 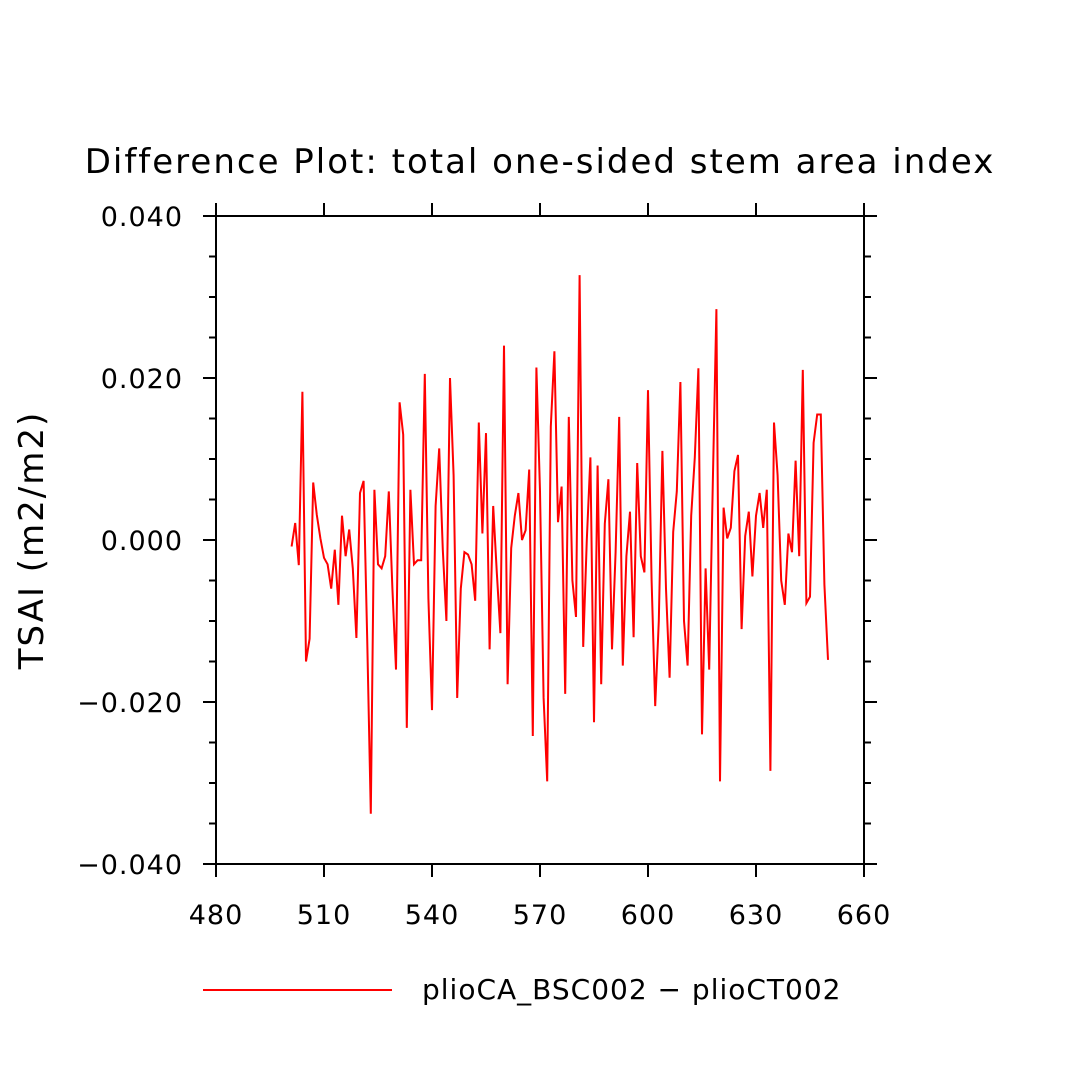 What do you see at coordinates (432, 915) in the screenshot?
I see `x-tick-label: 540` at bounding box center [432, 915].